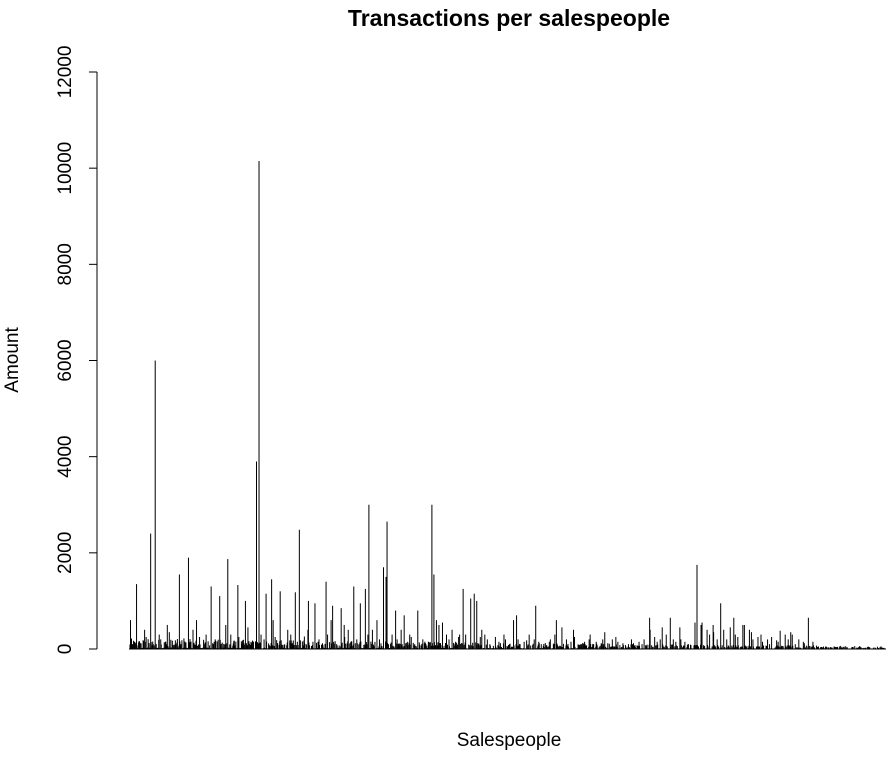 Image resolution: width=896 pixels, height=758 pixels. Describe the element at coordinates (509, 18) in the screenshot. I see `chart-title: Transactions per salespeople` at that location.